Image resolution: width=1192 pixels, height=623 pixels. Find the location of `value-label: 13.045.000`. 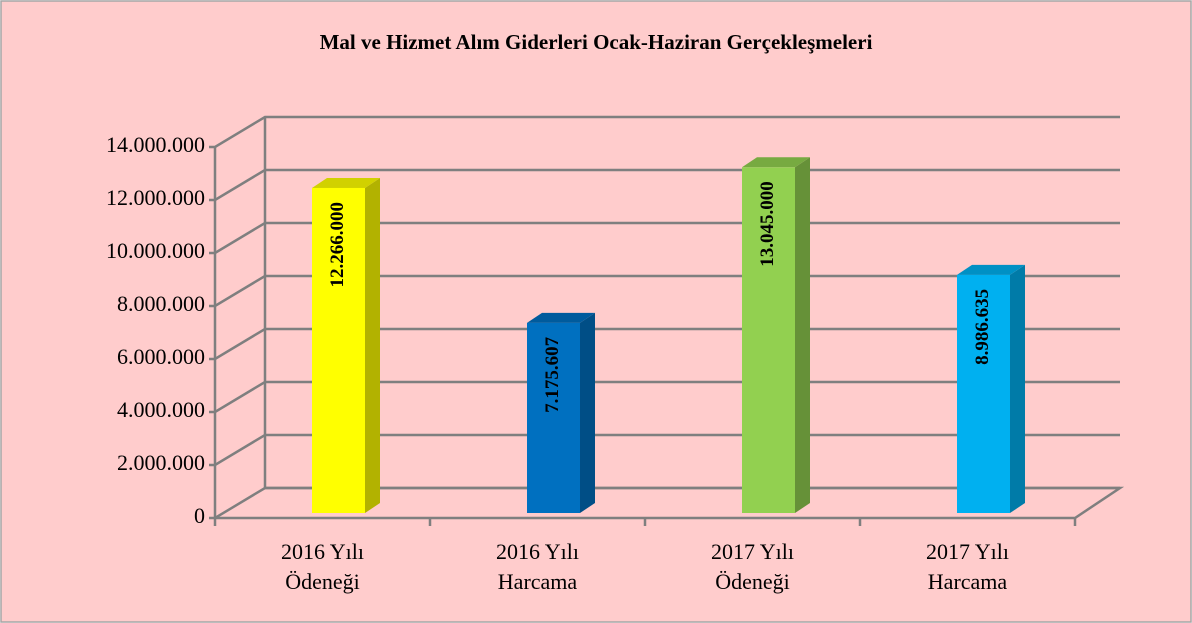

value-label: 13.045.000 is located at coordinates (767, 224).